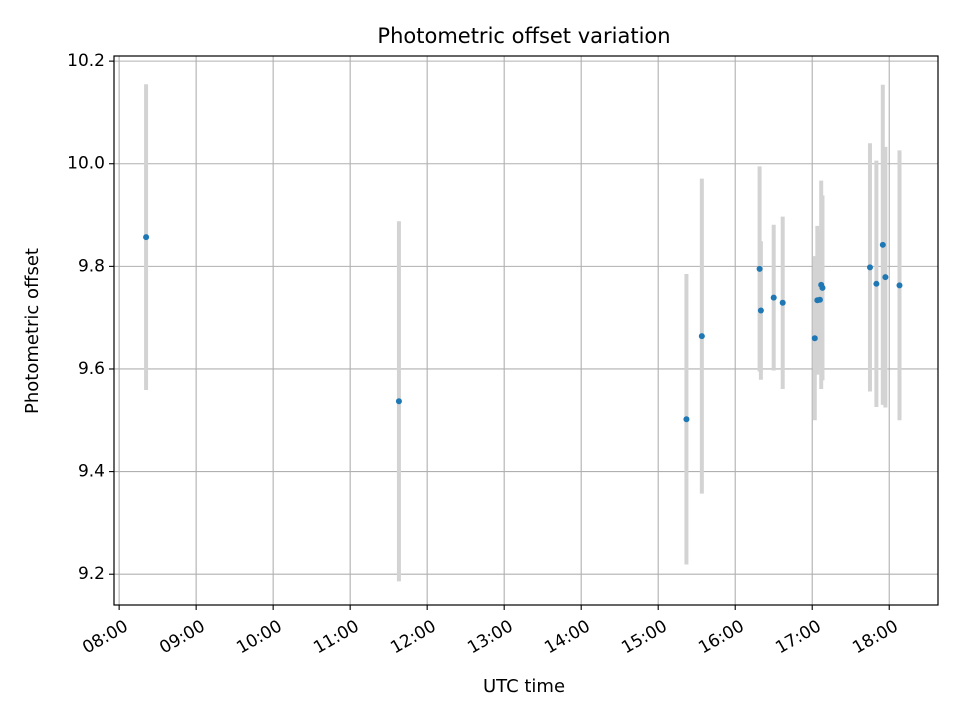 This screenshot has height=724, width=960. Describe the element at coordinates (523, 36) in the screenshot. I see `chart-title: Photometric offset variation` at that location.